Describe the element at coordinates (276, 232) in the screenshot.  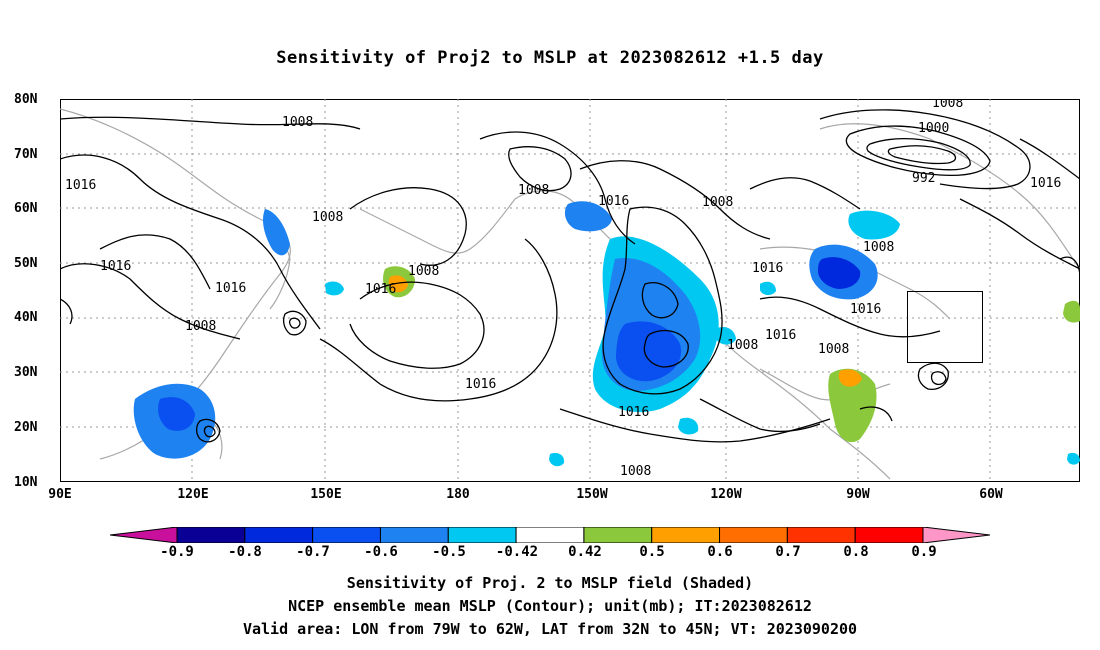
I see `shade-japan` at that location.